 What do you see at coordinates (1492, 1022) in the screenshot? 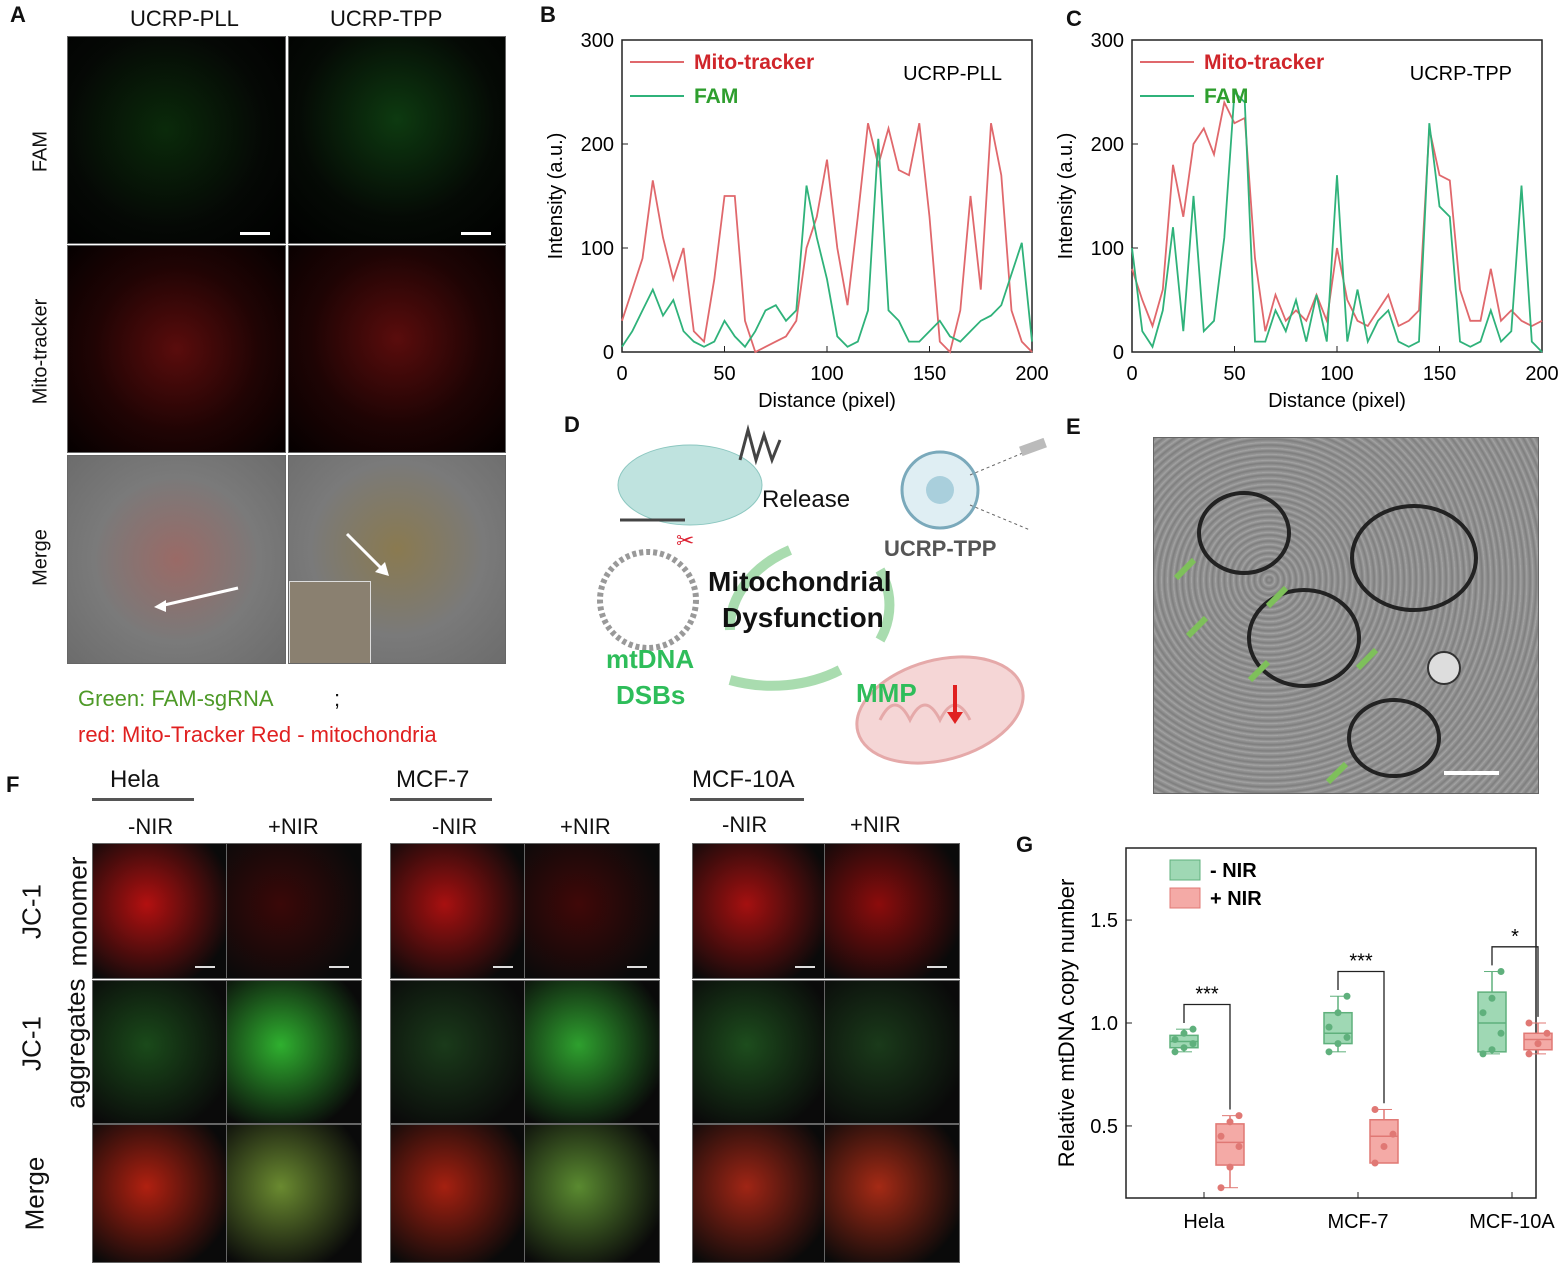
I see `box` at bounding box center [1492, 1022].